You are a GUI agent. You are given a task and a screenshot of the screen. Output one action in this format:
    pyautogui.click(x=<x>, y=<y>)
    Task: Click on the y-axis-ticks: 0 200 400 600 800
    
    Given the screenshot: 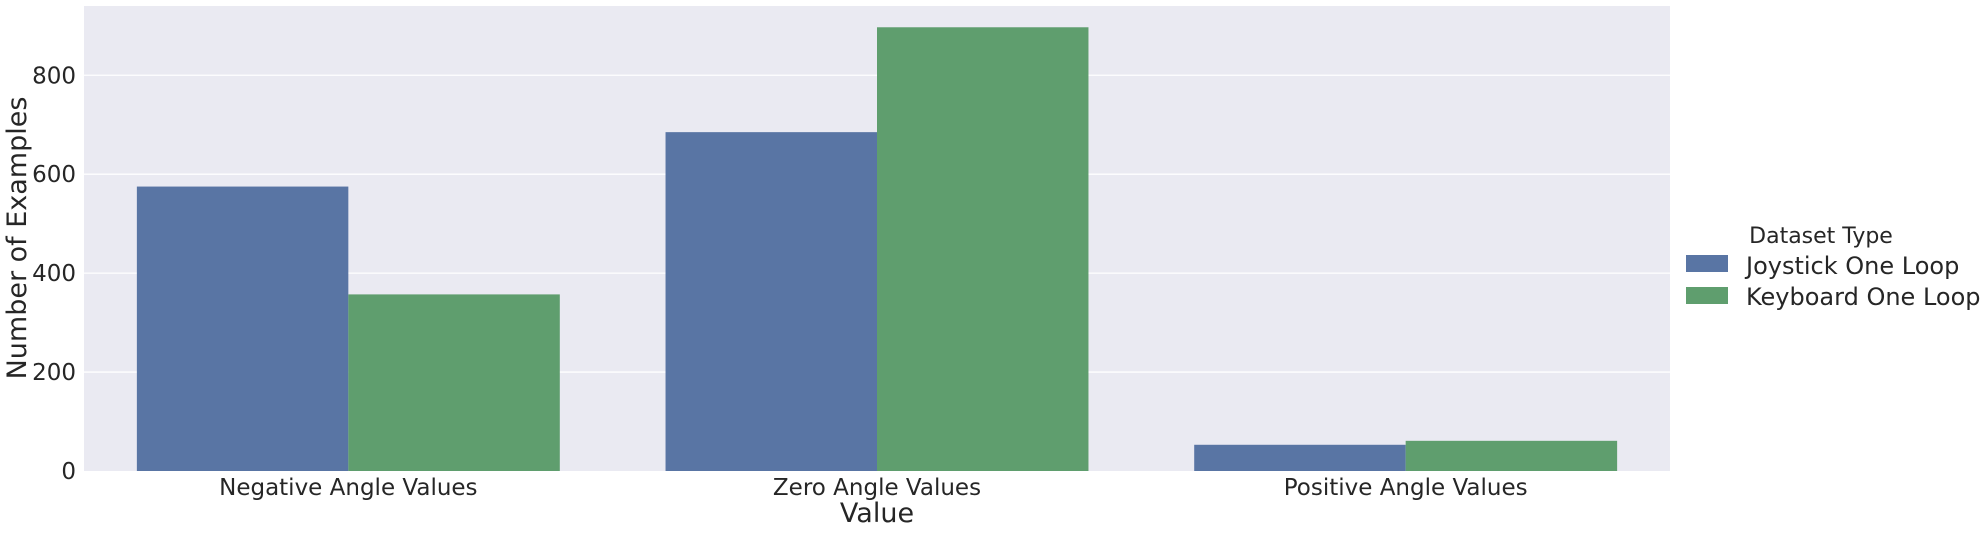 What is the action you would take?
    pyautogui.click(x=54, y=274)
    